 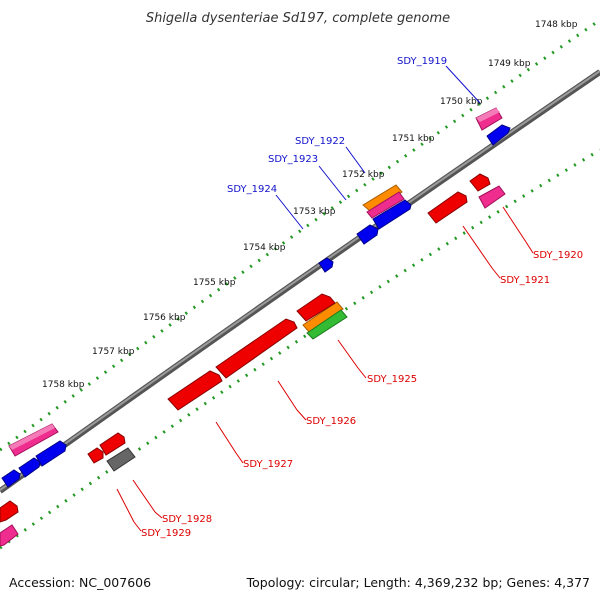 What do you see at coordinates (392, 214) in the screenshot?
I see `gene-sdy-1923` at bounding box center [392, 214].